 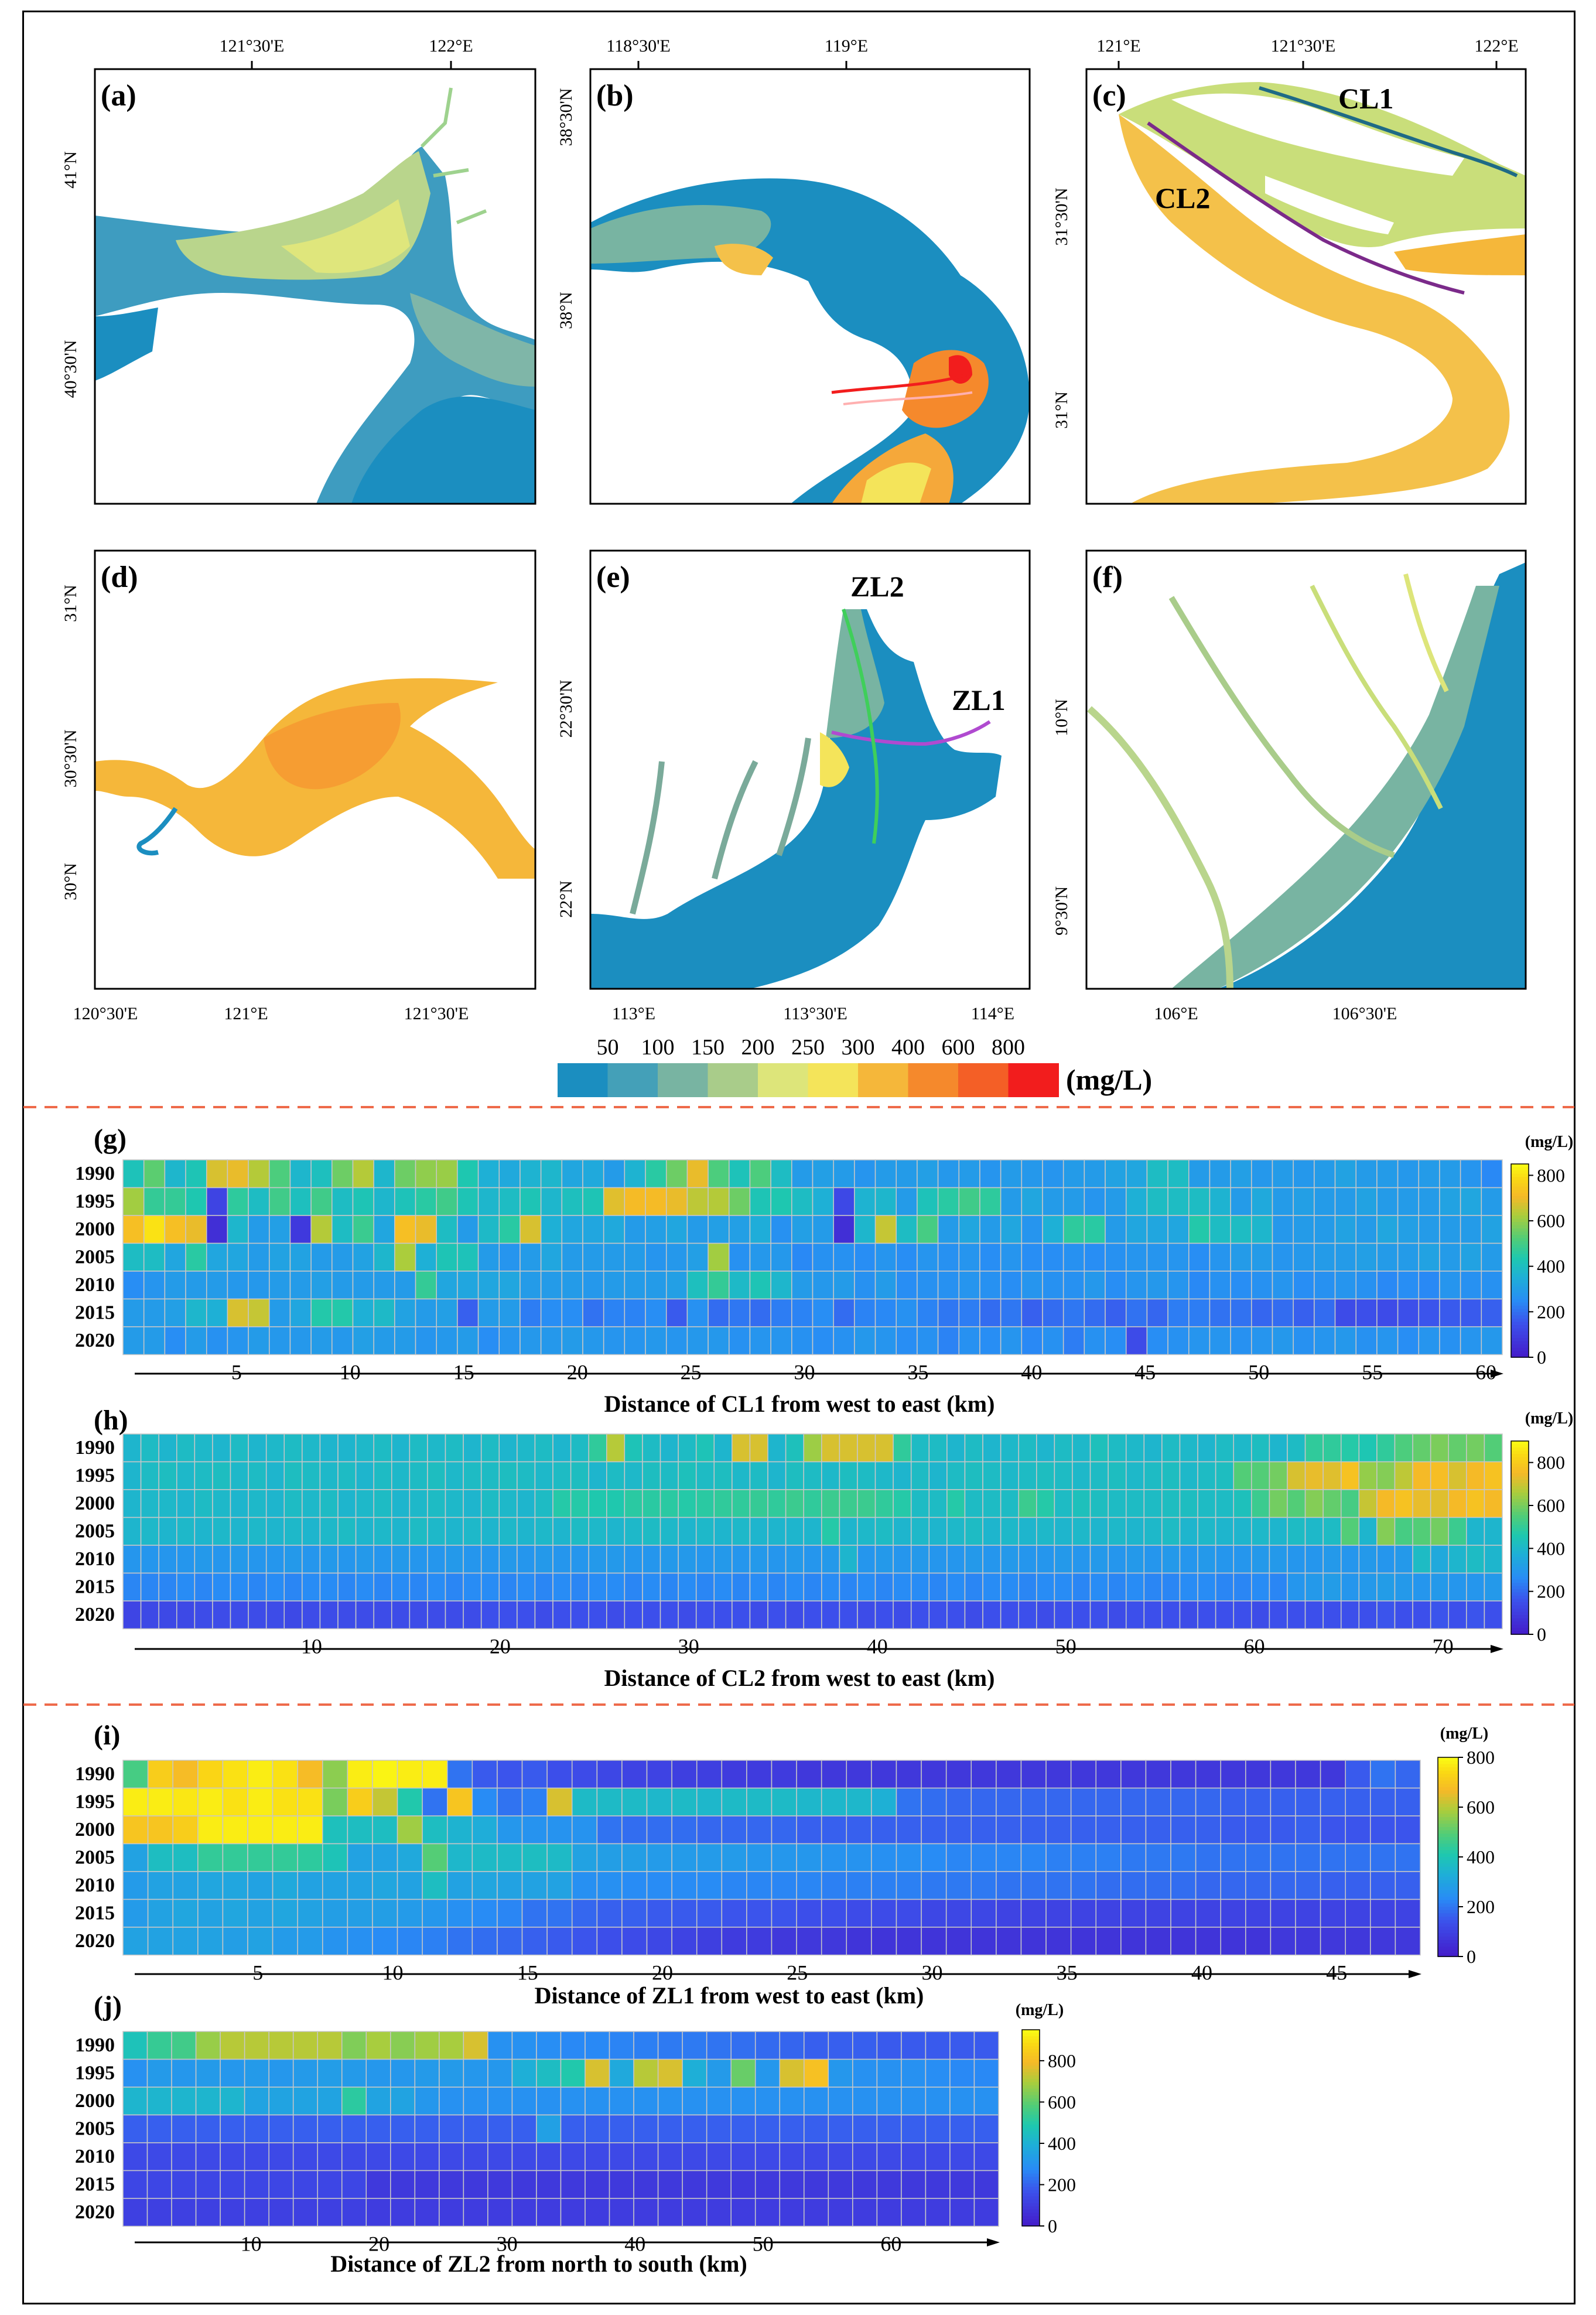 What do you see at coordinates (1472, 1956) in the screenshot?
I see `colorbar-tick-label: 0` at bounding box center [1472, 1956].